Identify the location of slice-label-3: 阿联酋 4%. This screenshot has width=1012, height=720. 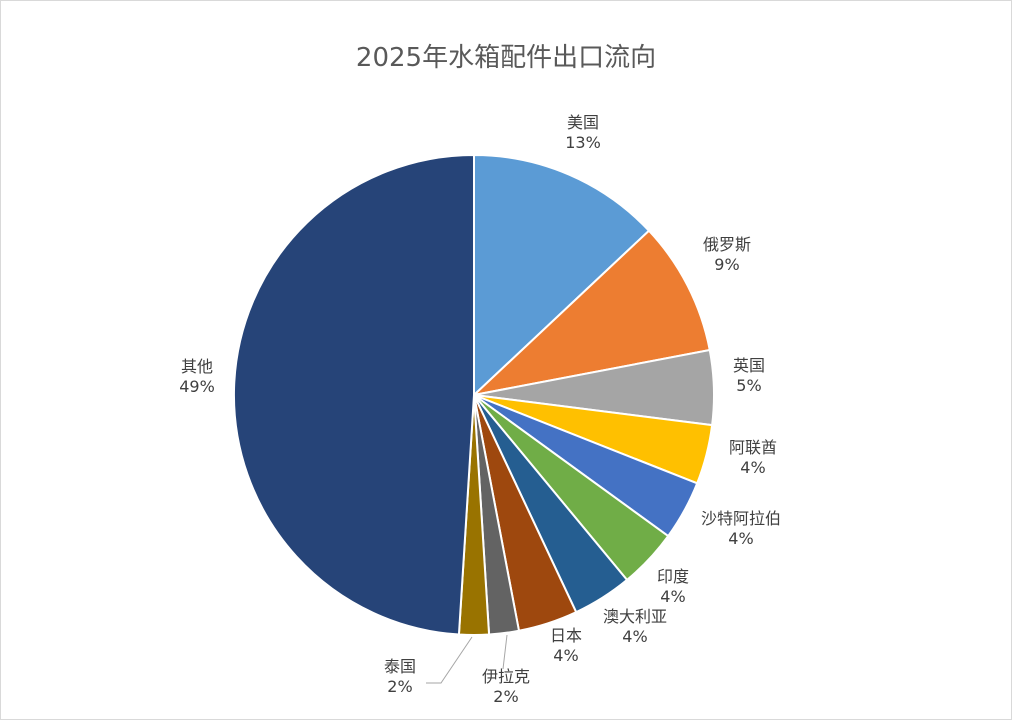
(753, 457).